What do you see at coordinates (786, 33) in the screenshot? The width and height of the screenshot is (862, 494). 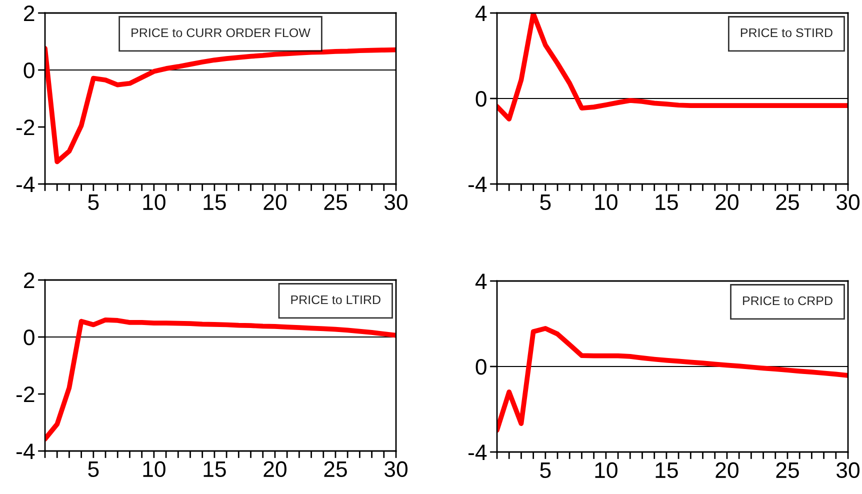 I see `text: PRICE to STIRD` at bounding box center [786, 33].